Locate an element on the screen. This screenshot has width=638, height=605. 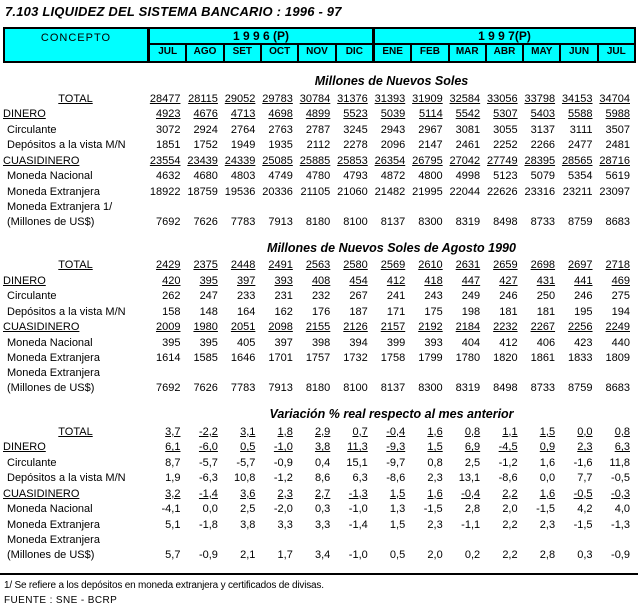
value-cell: 15,1 is located at coordinates (353, 463).